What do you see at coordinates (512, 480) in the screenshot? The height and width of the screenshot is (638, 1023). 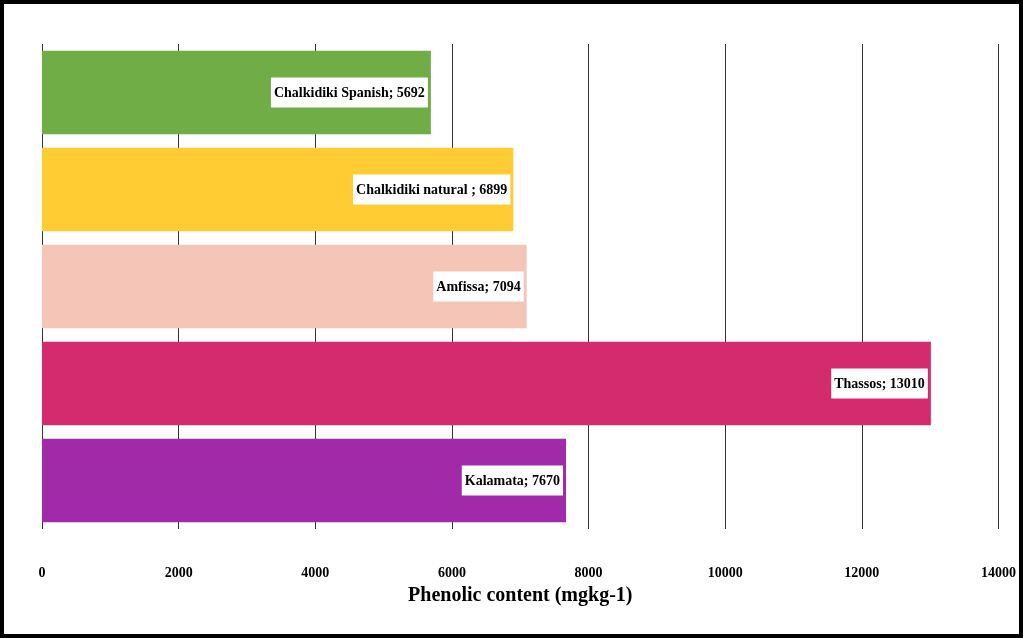 I see `data-label: Kalamata; 7670` at bounding box center [512, 480].